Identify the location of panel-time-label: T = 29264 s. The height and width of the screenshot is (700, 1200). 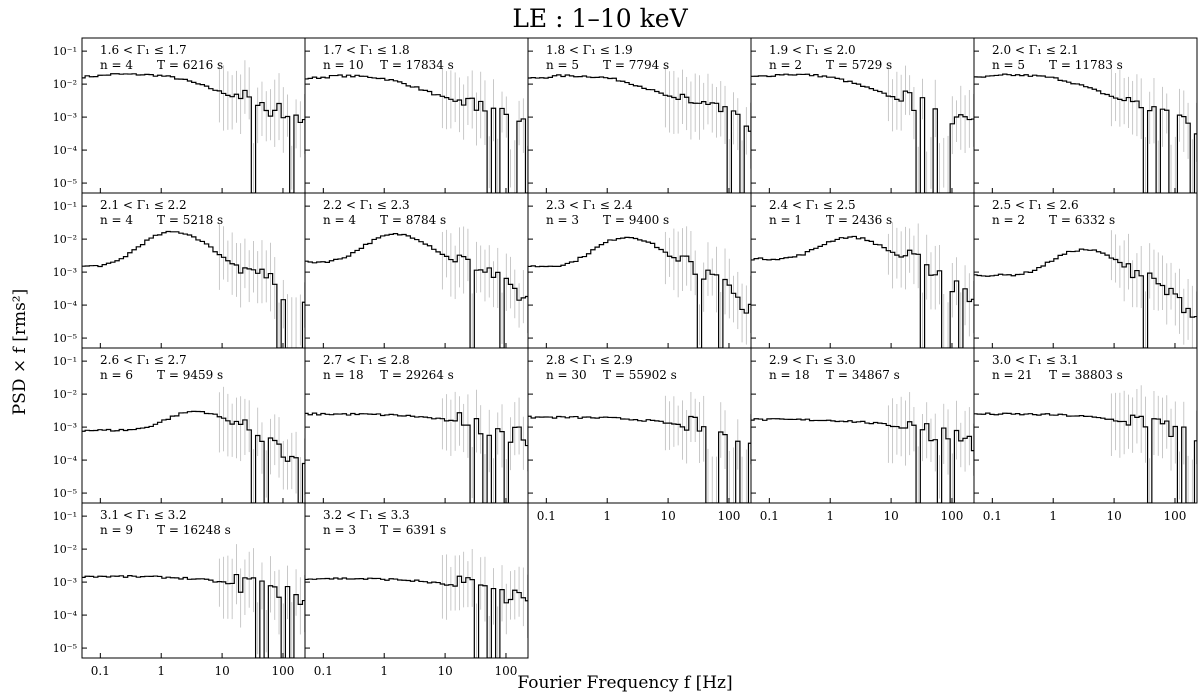
(417, 375).